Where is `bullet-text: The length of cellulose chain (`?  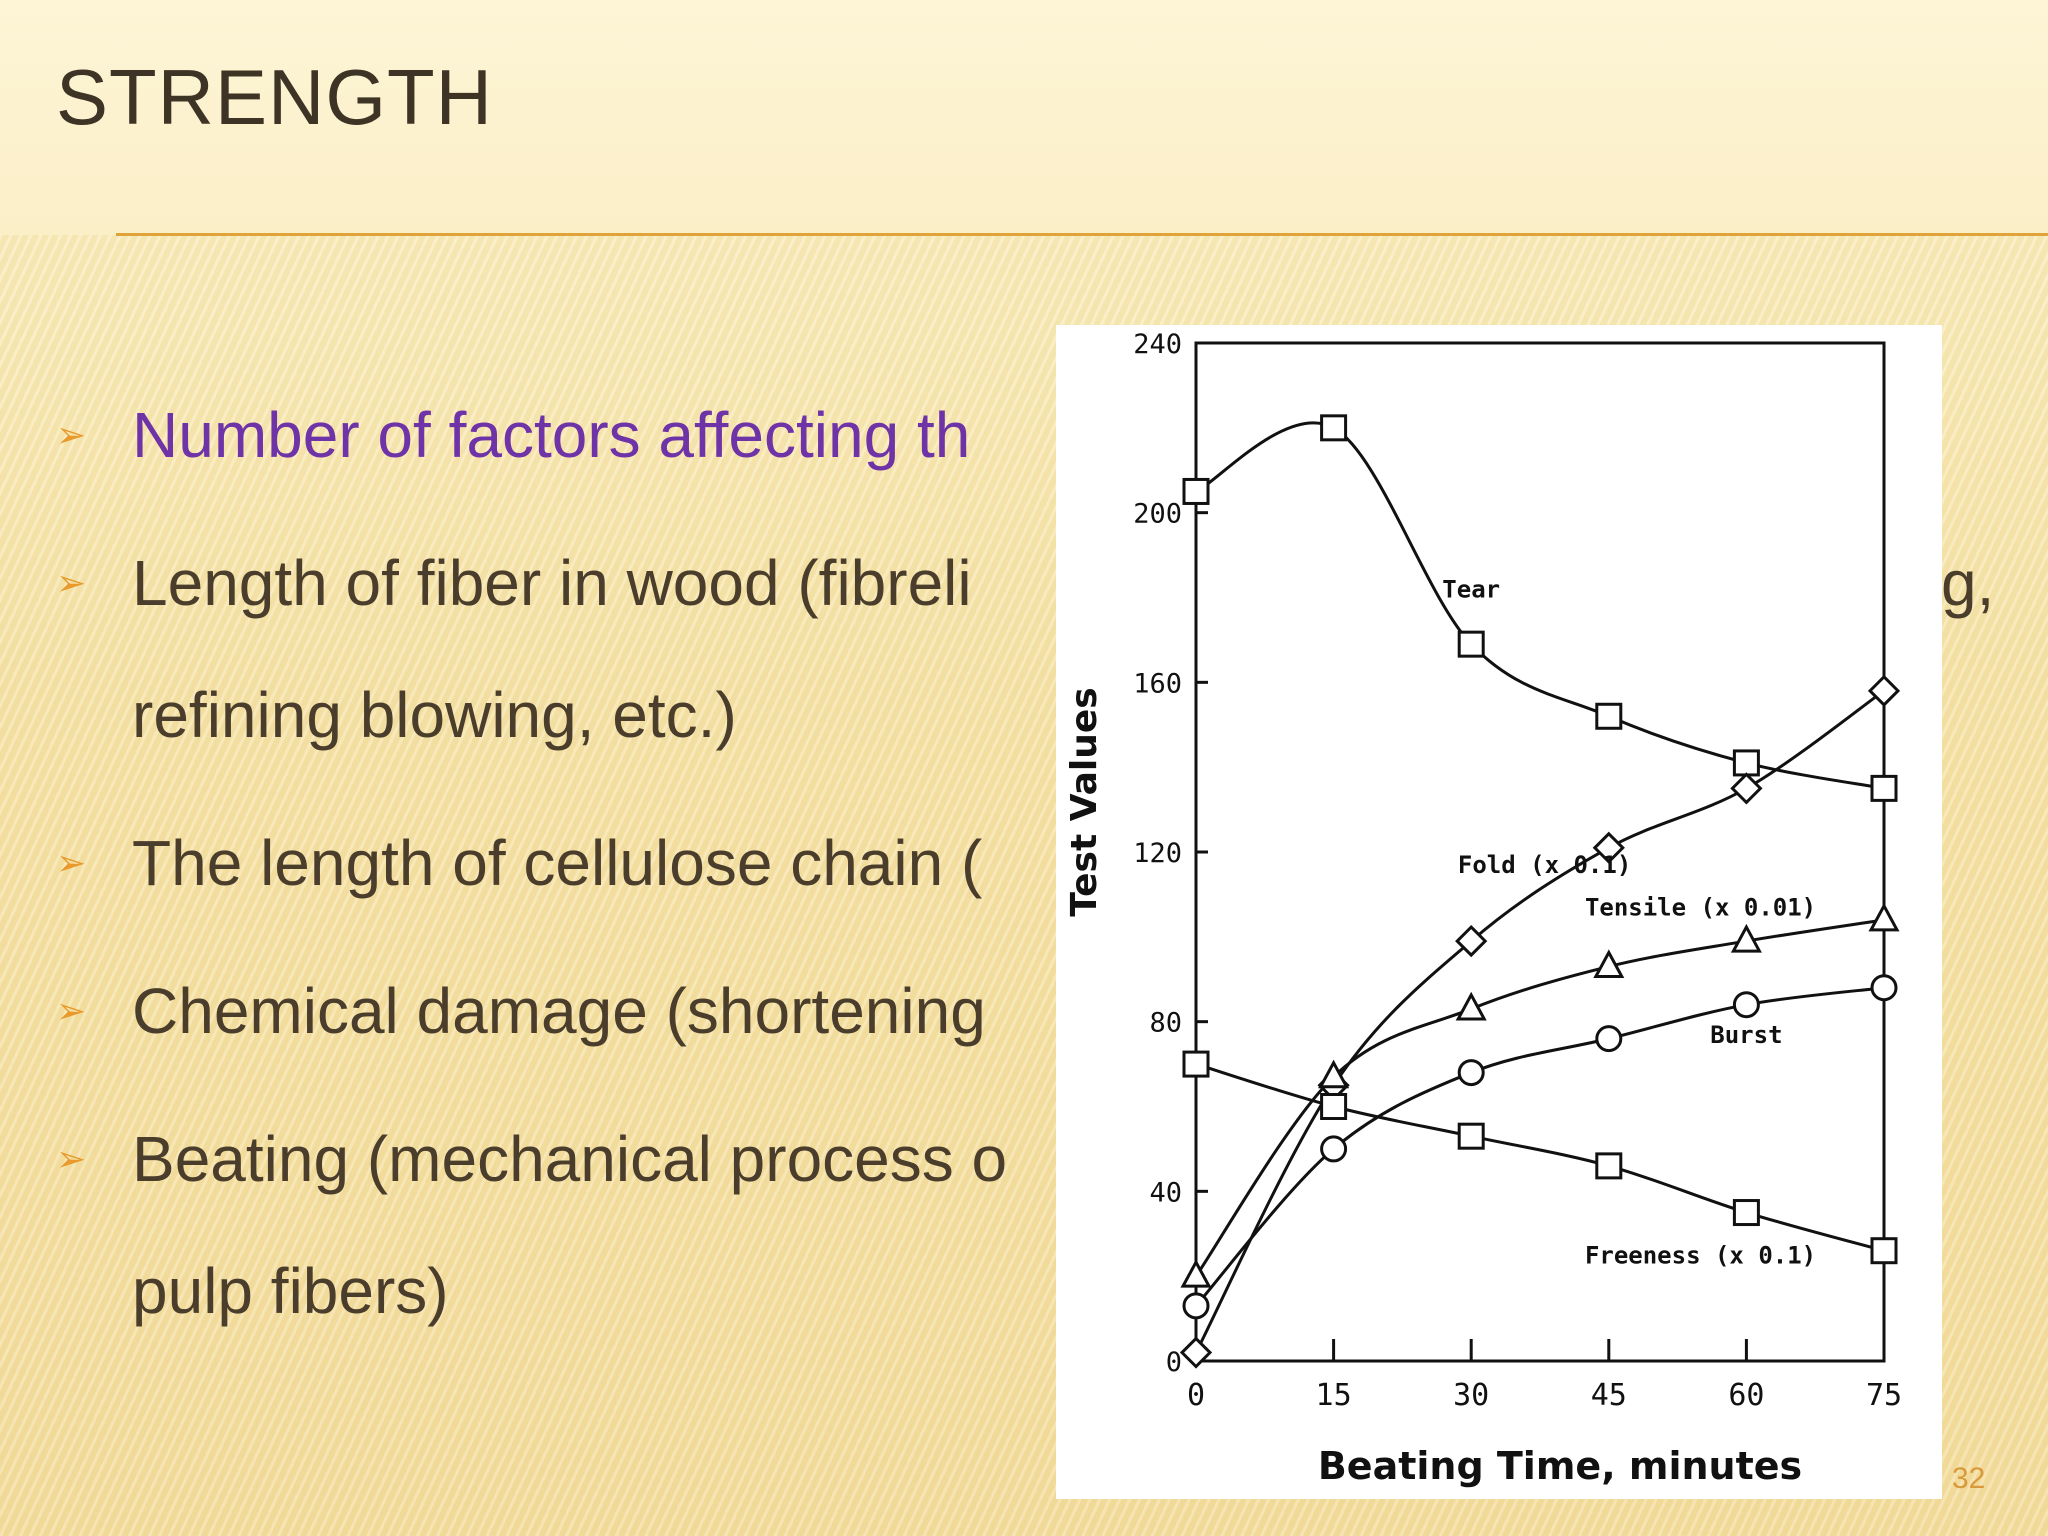
bullet-text: The length of cellulose chain ( is located at coordinates (557, 863).